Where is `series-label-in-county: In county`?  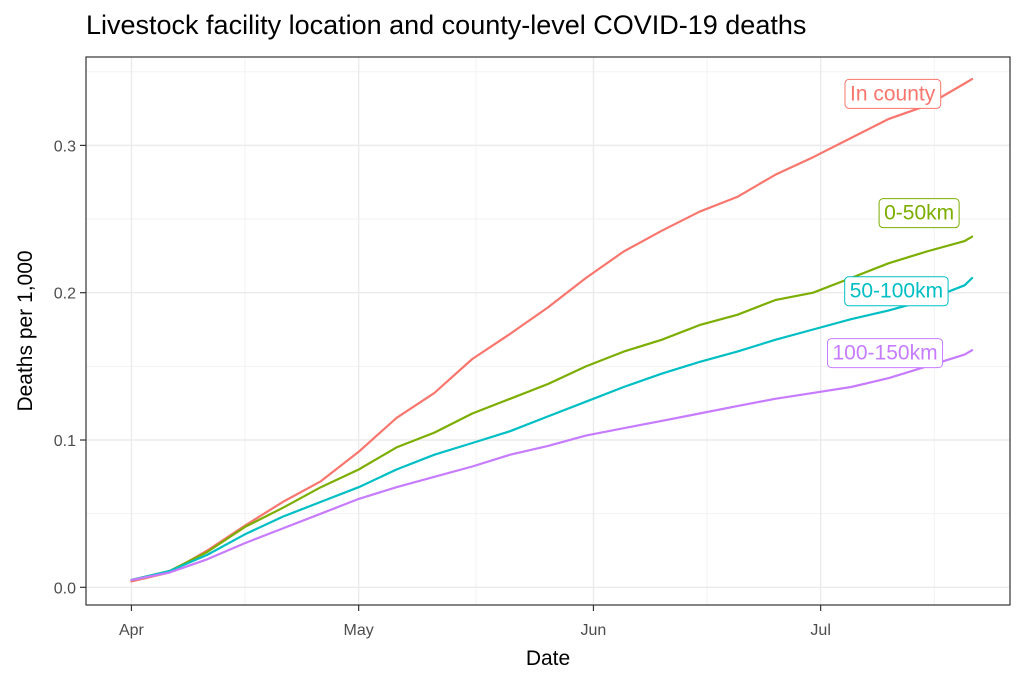 series-label-in-county: In county is located at coordinates (893, 93).